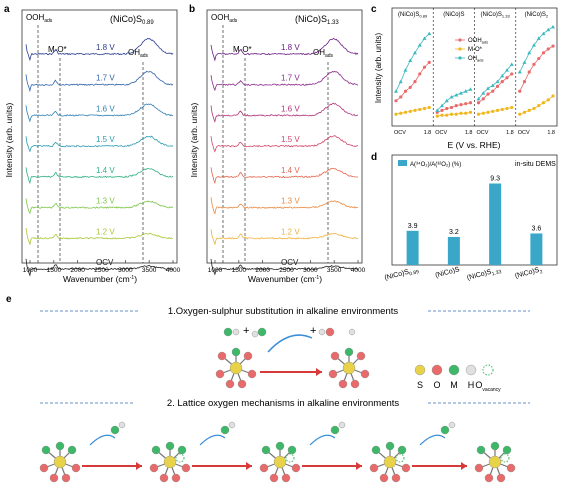 The width and height of the screenshot is (562, 501). What do you see at coordinates (310, 270) in the screenshot?
I see `x-tick-label: 3000` at bounding box center [310, 270].